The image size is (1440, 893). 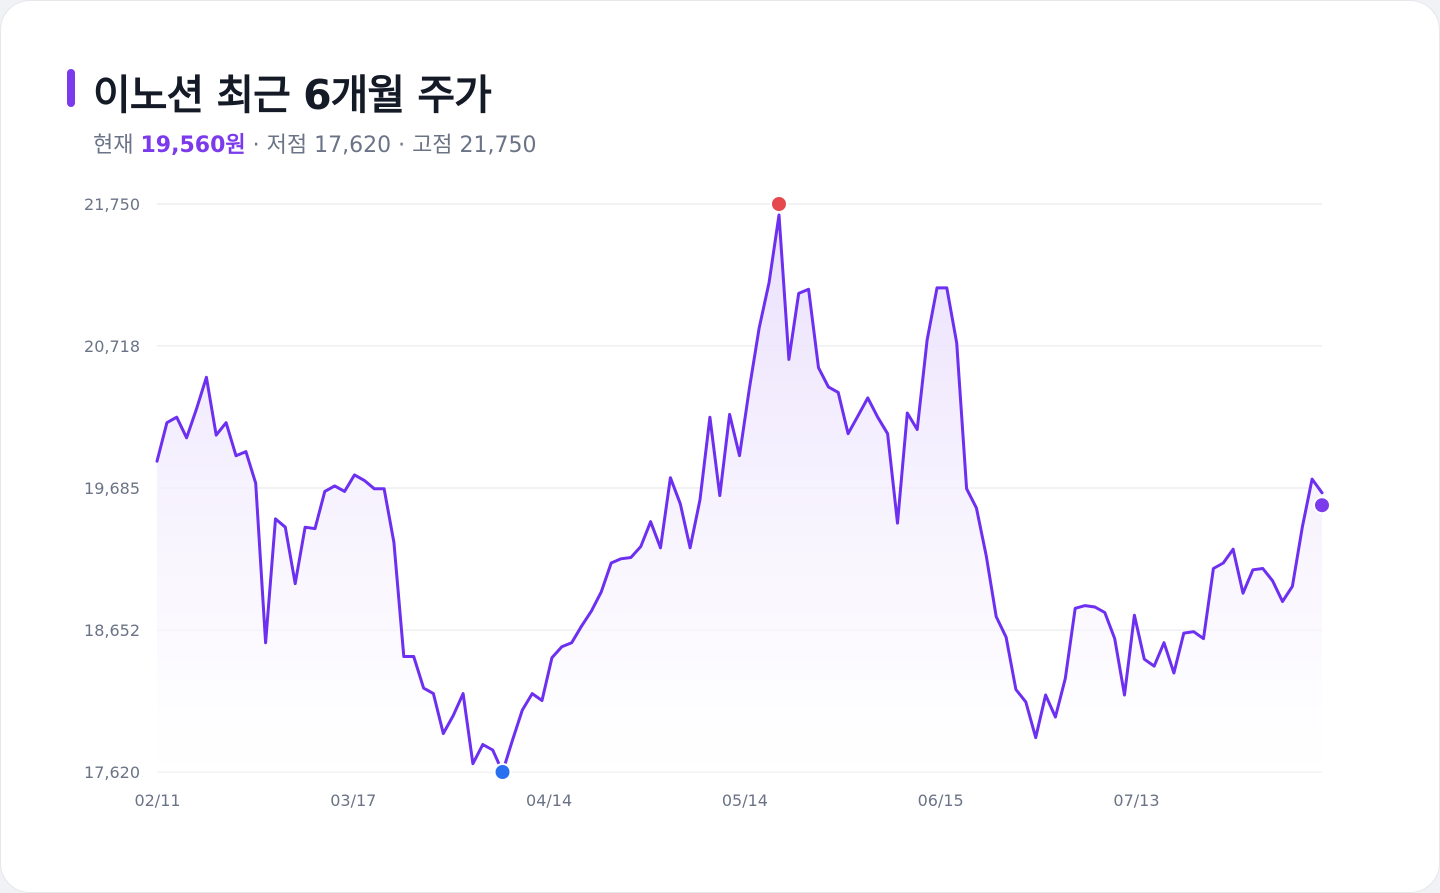 What do you see at coordinates (1136, 800) in the screenshot?
I see `x-tick-label: 07/13` at bounding box center [1136, 800].